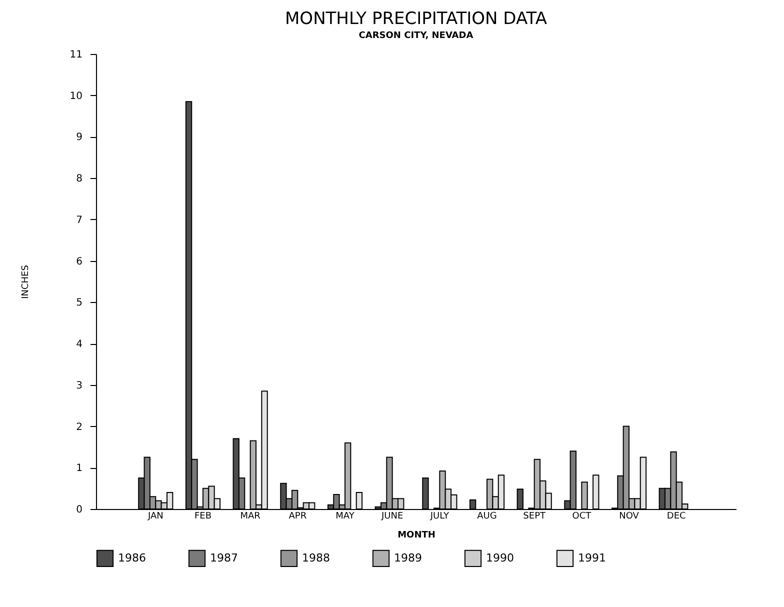  I want to click on x-tick-label: JULY, so click(439, 517).